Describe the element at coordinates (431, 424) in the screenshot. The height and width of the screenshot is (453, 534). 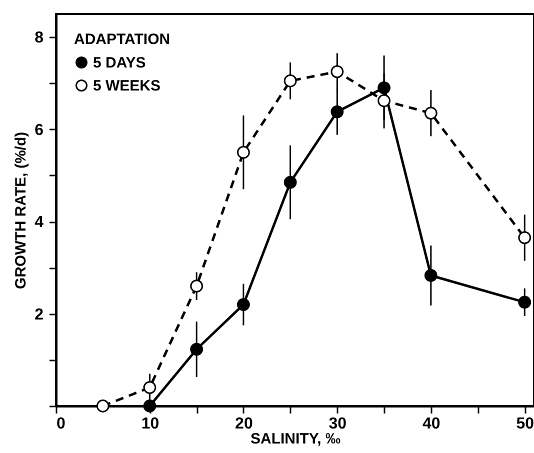
I see `x-tick-label: 40` at that location.